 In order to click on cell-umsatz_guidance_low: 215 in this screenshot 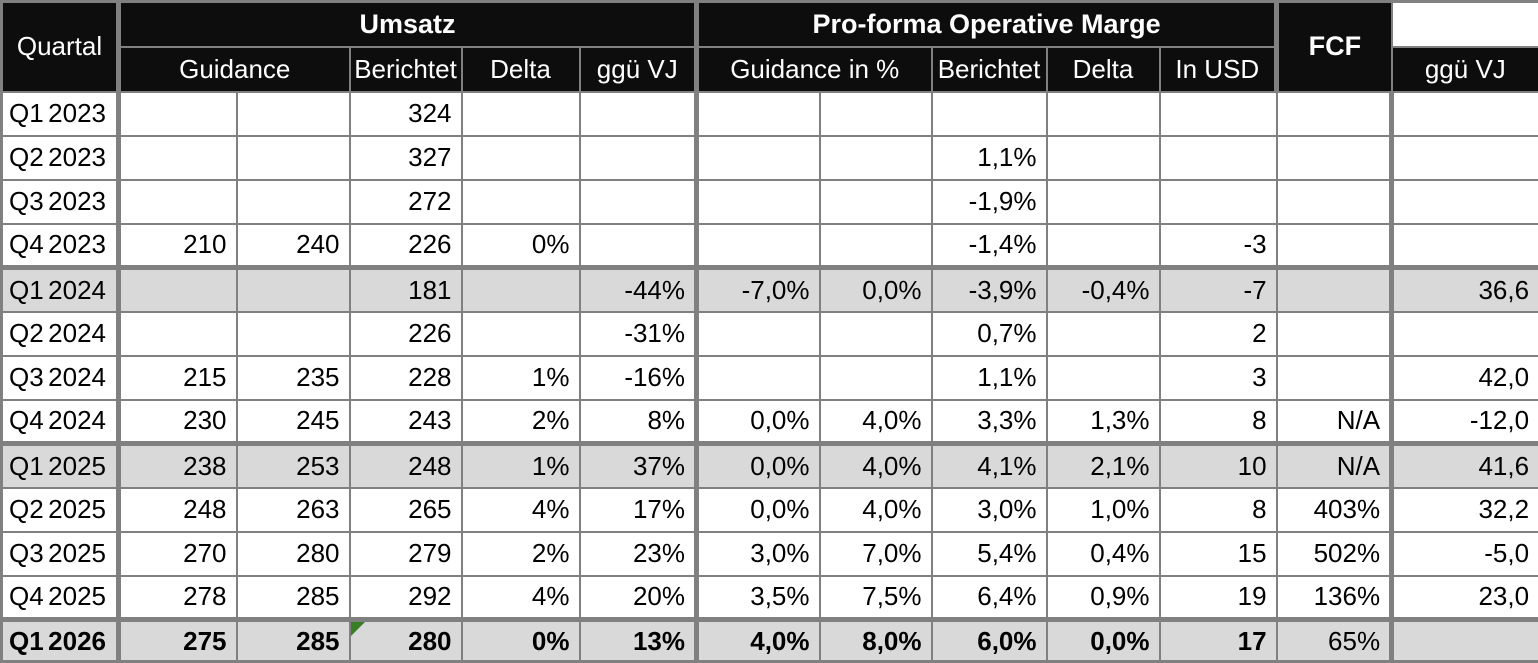, I will do `click(178, 378)`.